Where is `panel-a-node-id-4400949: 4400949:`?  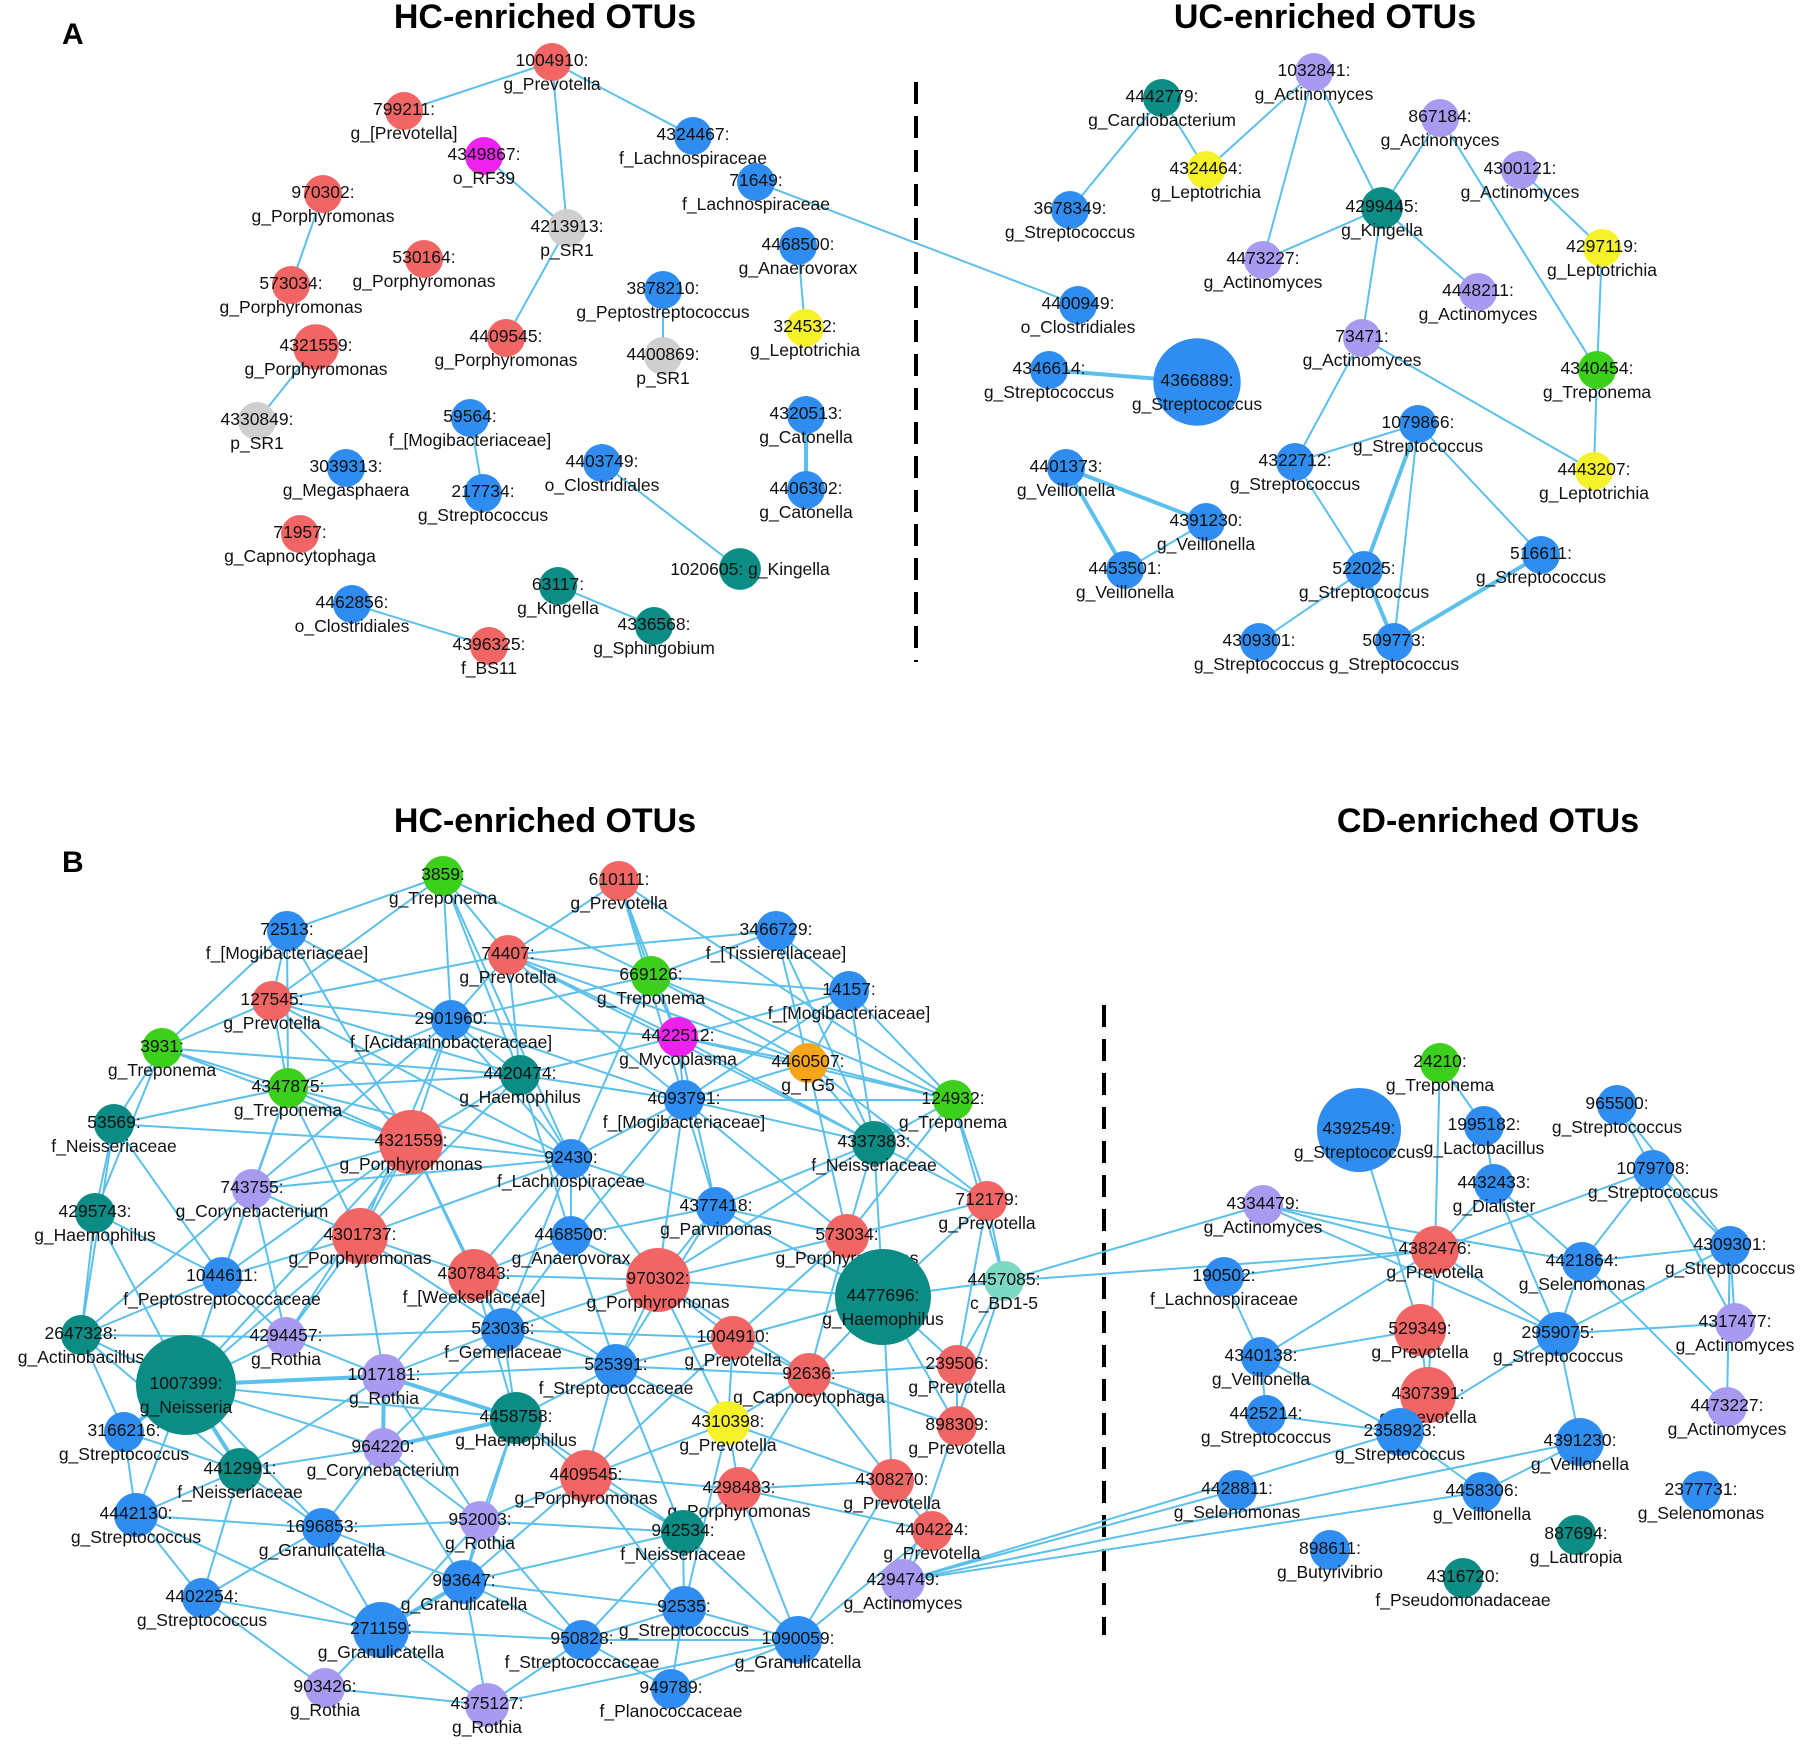 panel-a-node-id-4400949: 4400949: is located at coordinates (1078, 303).